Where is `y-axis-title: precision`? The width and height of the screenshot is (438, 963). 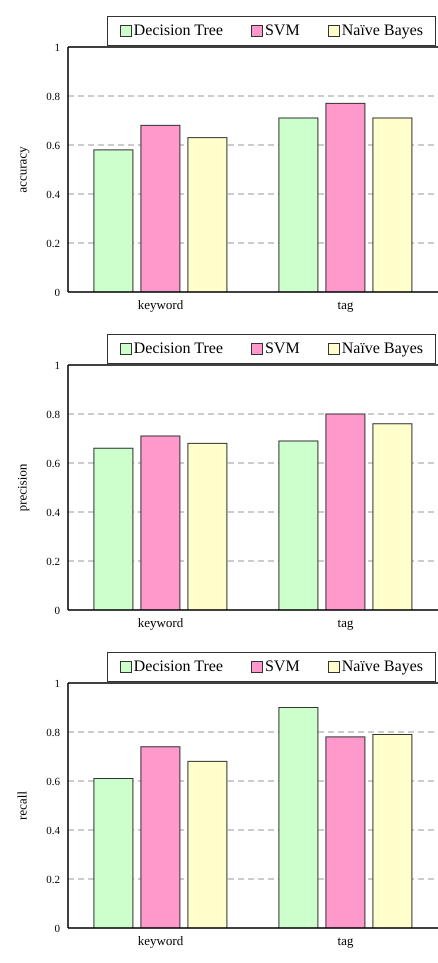
y-axis-title: precision is located at coordinates (22, 487).